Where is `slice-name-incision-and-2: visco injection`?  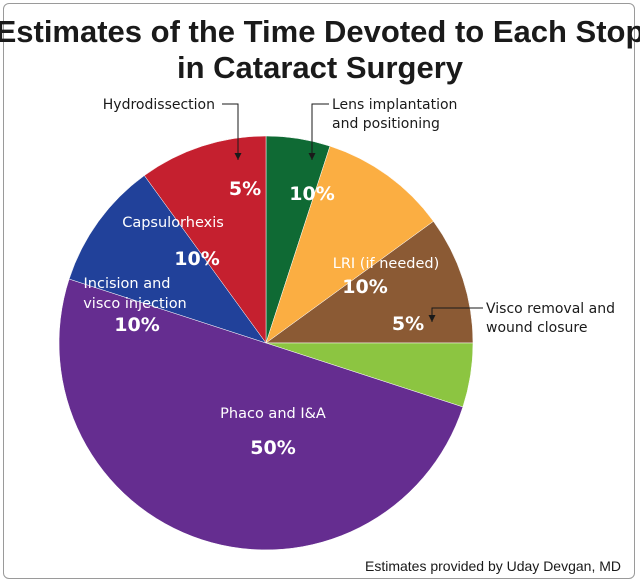
slice-name-incision-and-2: visco injection is located at coordinates (135, 304).